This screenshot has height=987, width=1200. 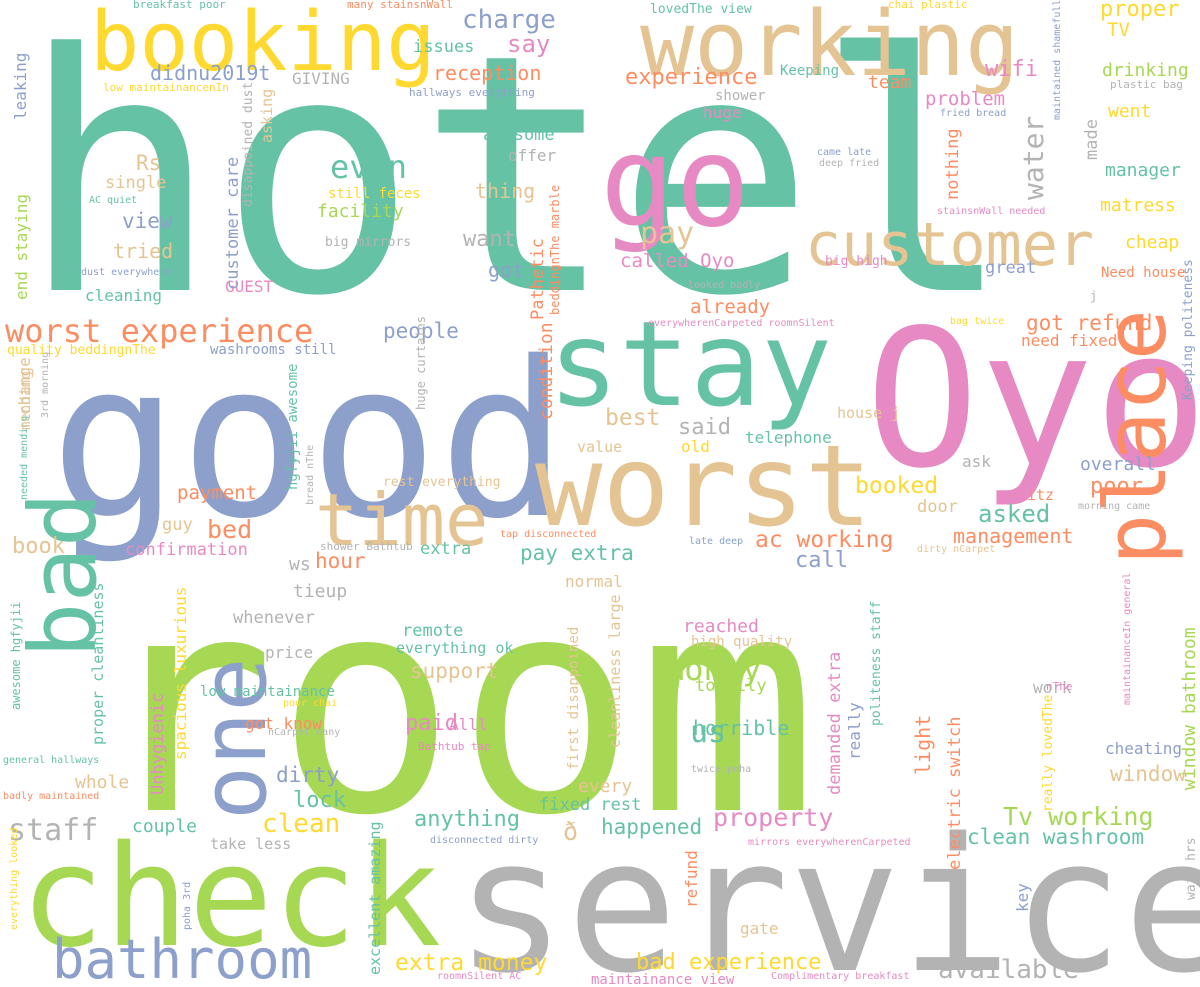 What do you see at coordinates (374, 194) in the screenshot?
I see `word-still-feces: still feces` at bounding box center [374, 194].